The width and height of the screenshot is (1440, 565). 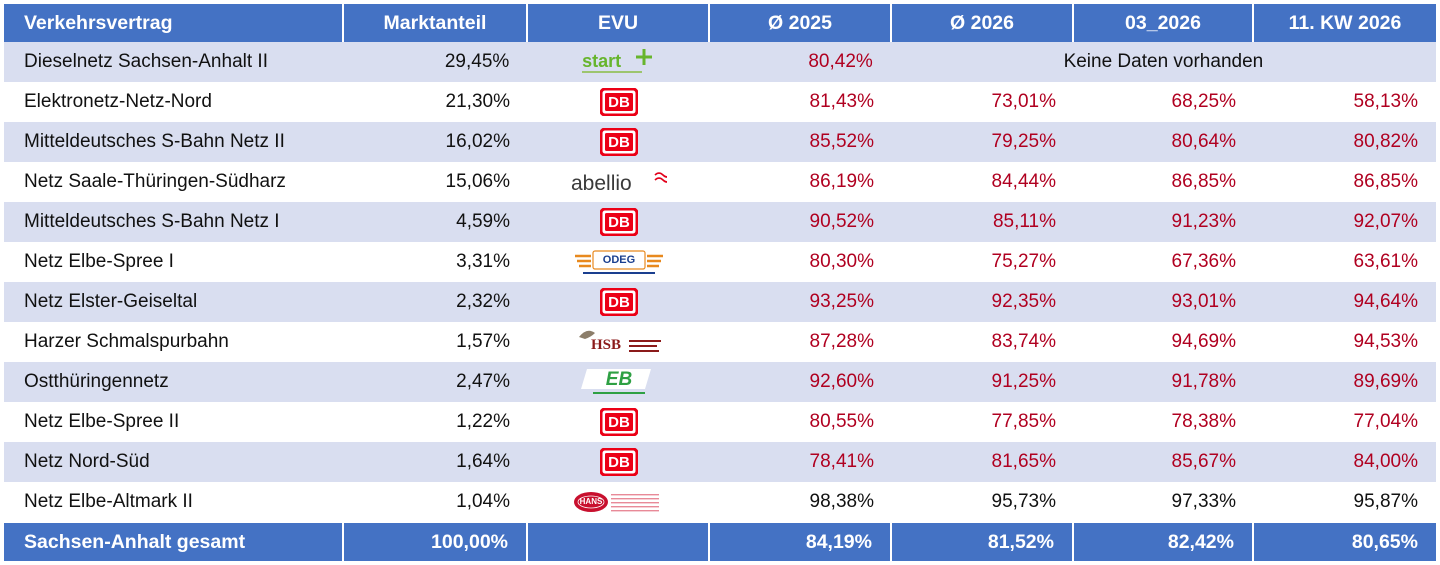 I want to click on evu-logo-text: ODEG, so click(x=619, y=260).